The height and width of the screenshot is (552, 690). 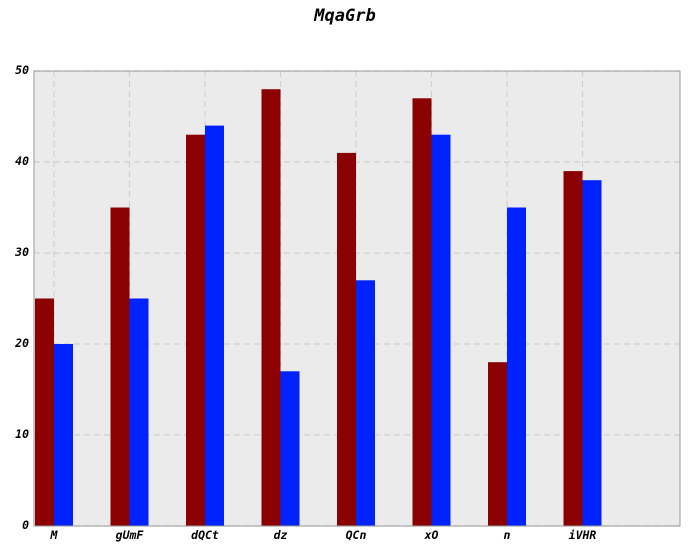 I want to click on x-tick-label: QCn, so click(x=356, y=535).